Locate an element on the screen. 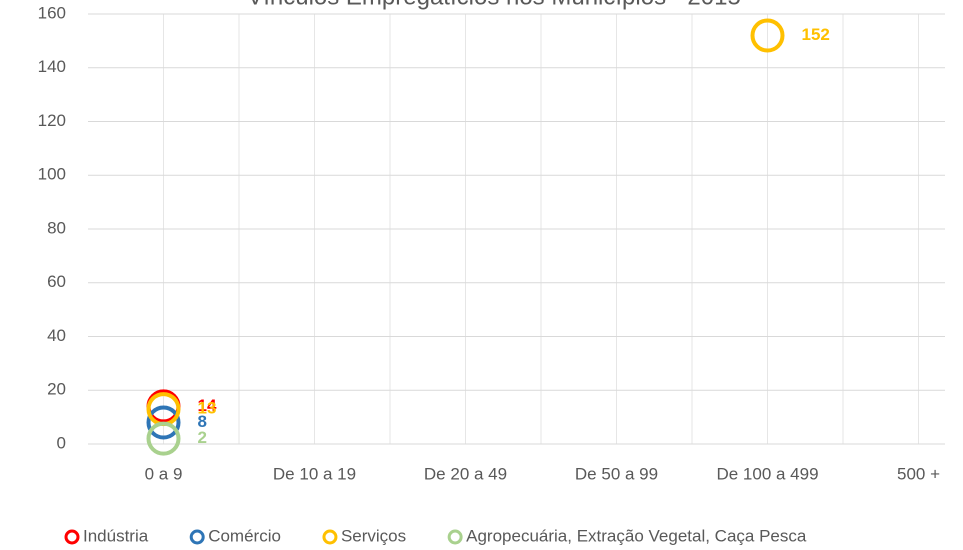  y-tick-label: 60 is located at coordinates (56, 281).